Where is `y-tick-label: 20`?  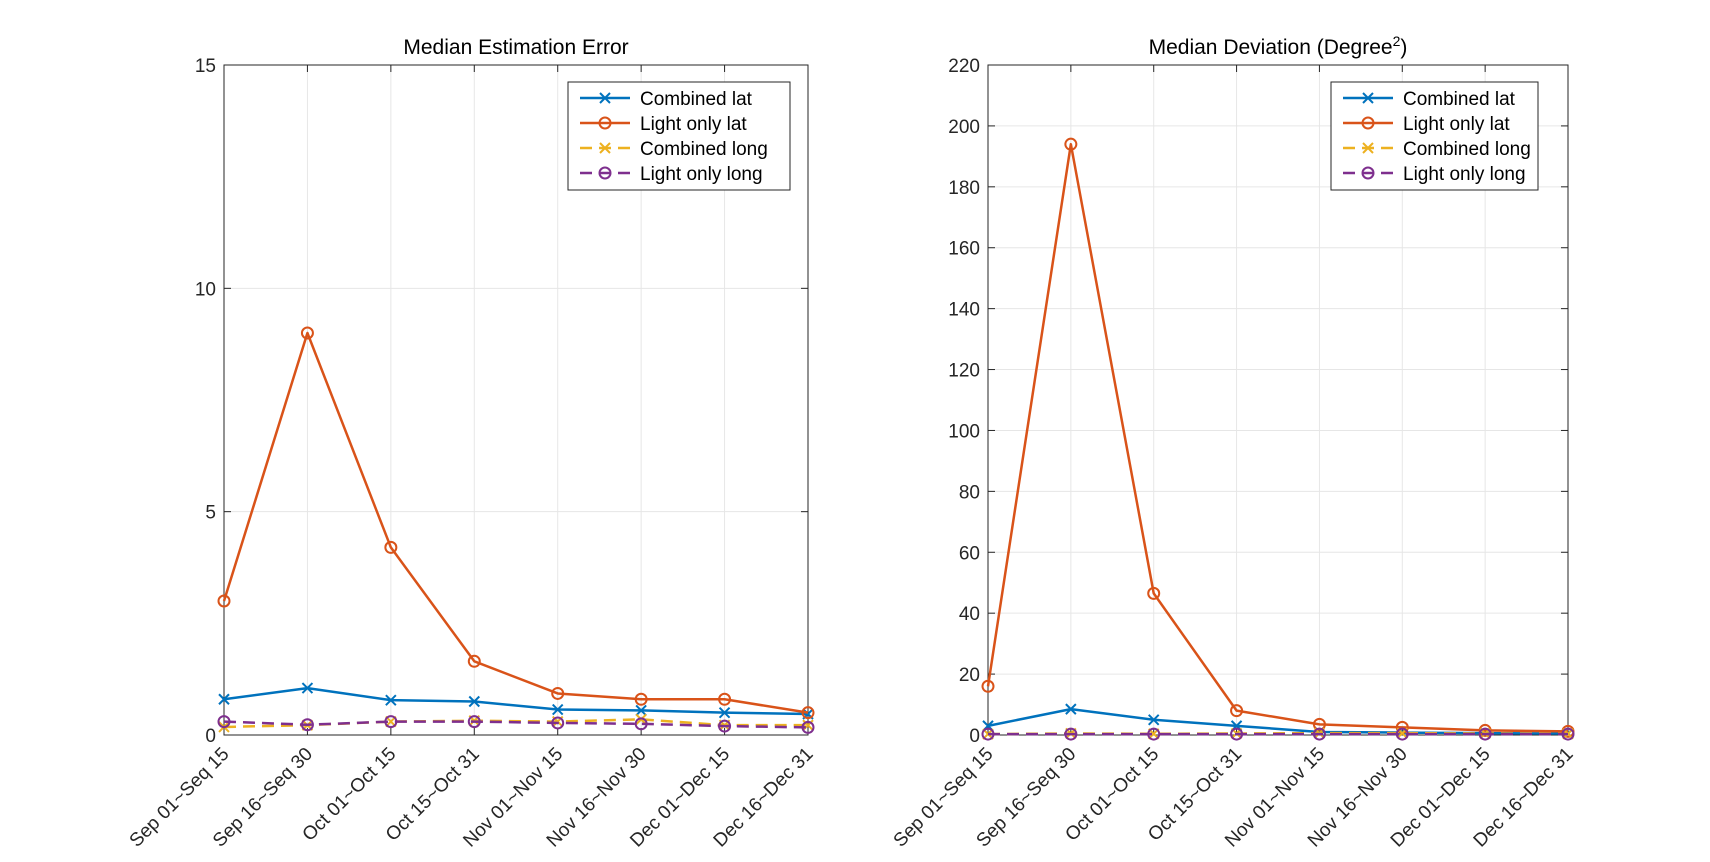 y-tick-label: 20 is located at coordinates (969, 675).